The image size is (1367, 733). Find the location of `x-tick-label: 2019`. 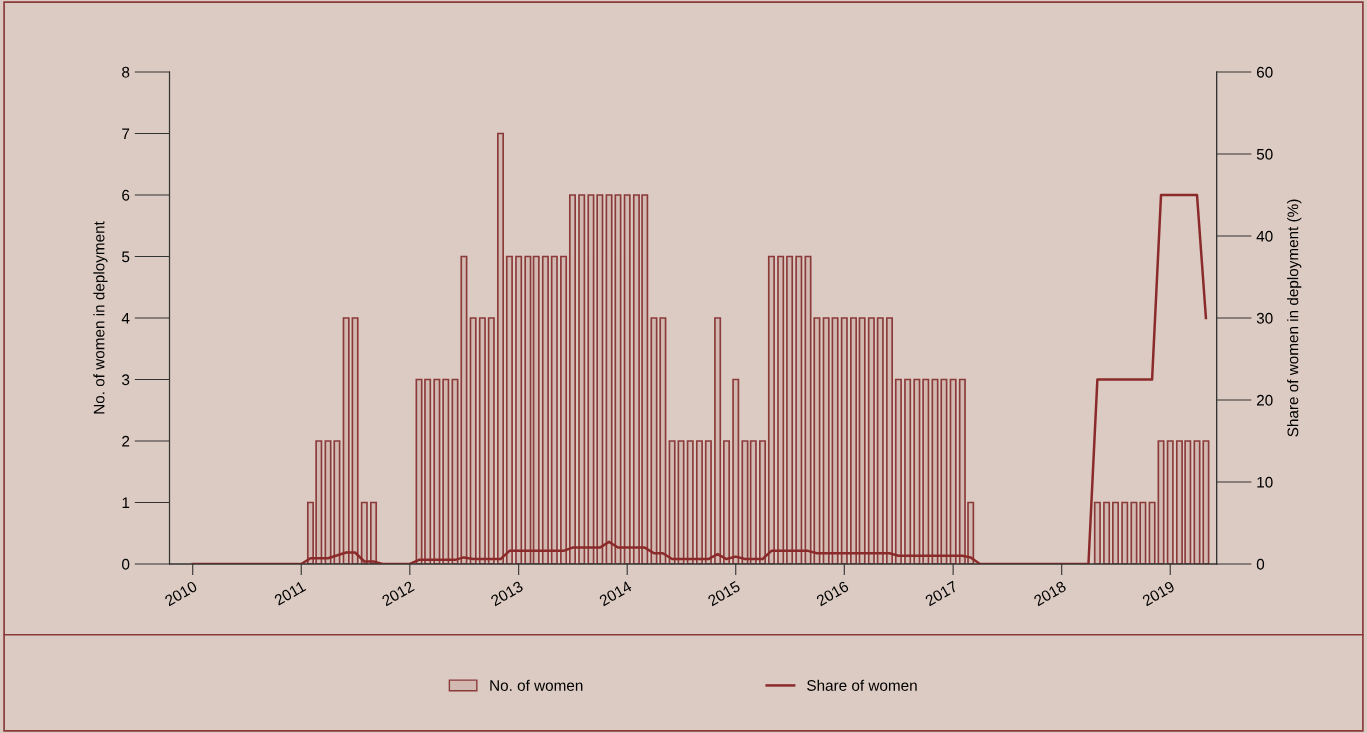

x-tick-label: 2019 is located at coordinates (1158, 593).